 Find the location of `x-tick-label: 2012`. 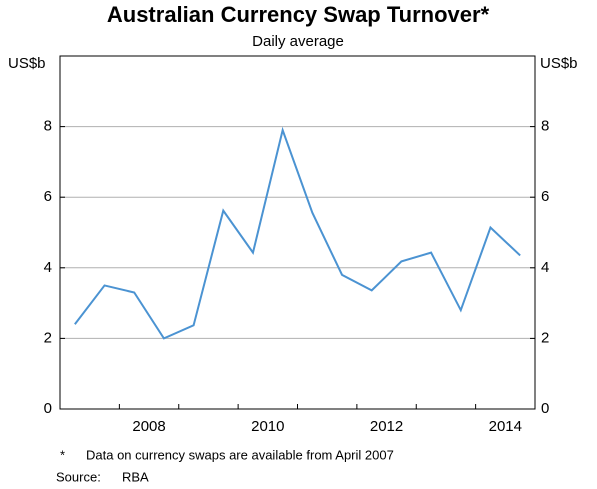

x-tick-label: 2012 is located at coordinates (386, 426).